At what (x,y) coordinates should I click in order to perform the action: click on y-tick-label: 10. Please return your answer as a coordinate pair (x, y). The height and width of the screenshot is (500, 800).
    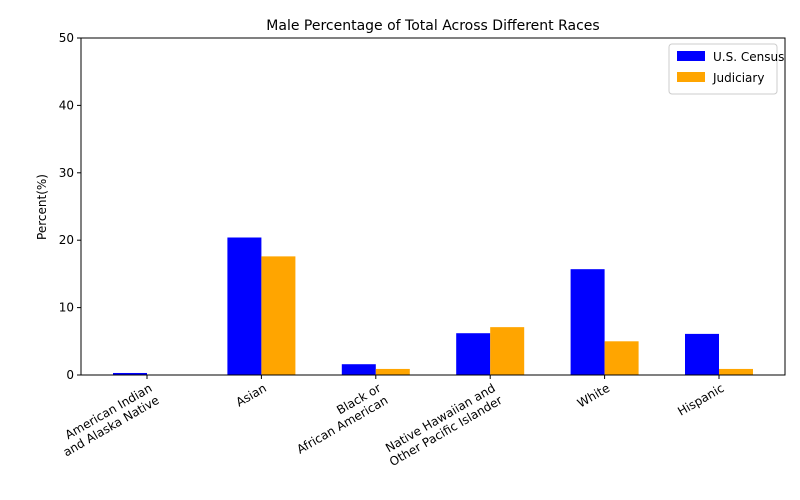
    Looking at the image, I should click on (66, 308).